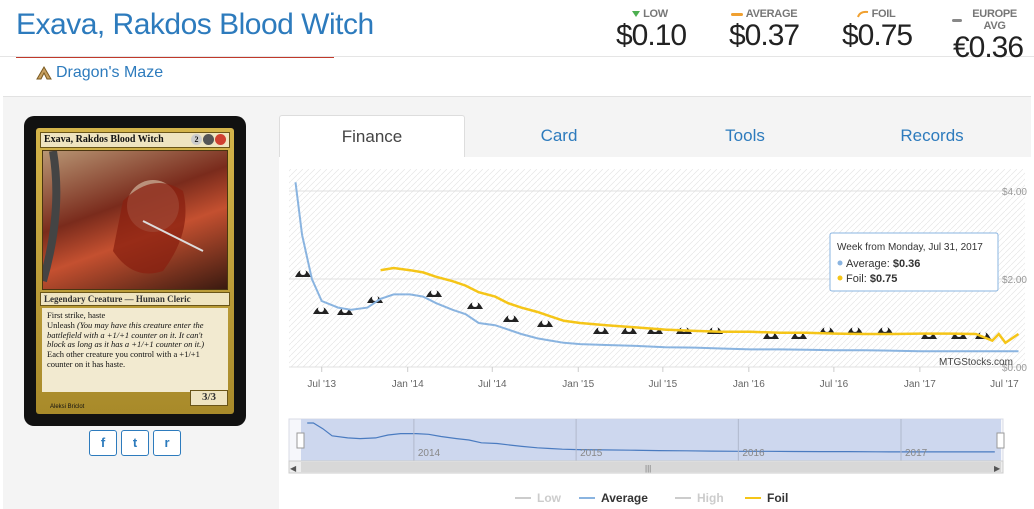 The width and height of the screenshot is (1034, 509). What do you see at coordinates (651, 498) in the screenshot?
I see `chart-legend: Low Average High Foil` at bounding box center [651, 498].